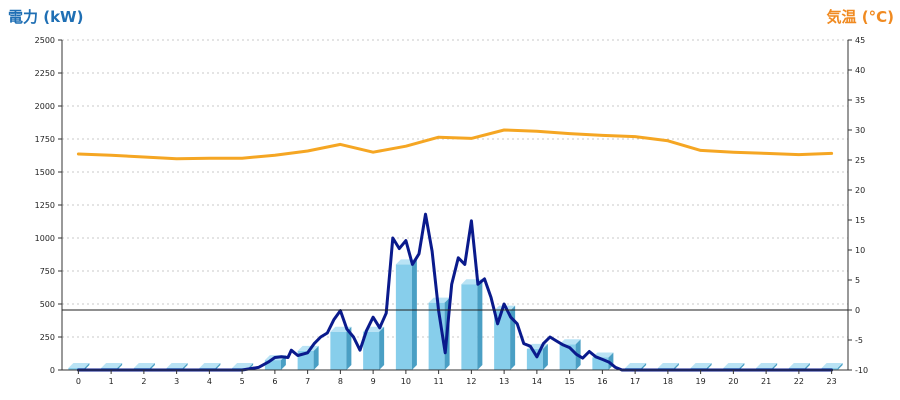  What do you see at coordinates (471, 381) in the screenshot?
I see `x-tick-label: 12` at bounding box center [471, 381].